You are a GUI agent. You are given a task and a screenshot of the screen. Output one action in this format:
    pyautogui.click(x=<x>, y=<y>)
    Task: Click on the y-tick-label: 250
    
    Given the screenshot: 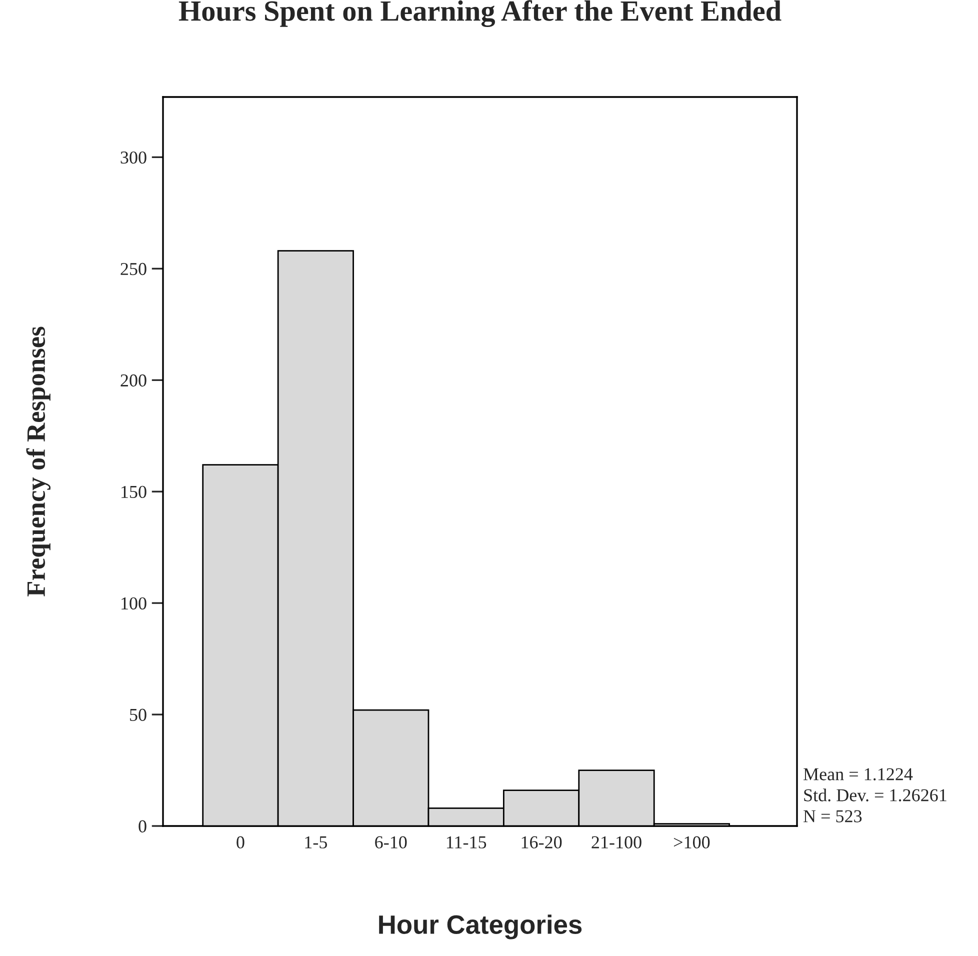 What is the action you would take?
    pyautogui.click(x=133, y=269)
    